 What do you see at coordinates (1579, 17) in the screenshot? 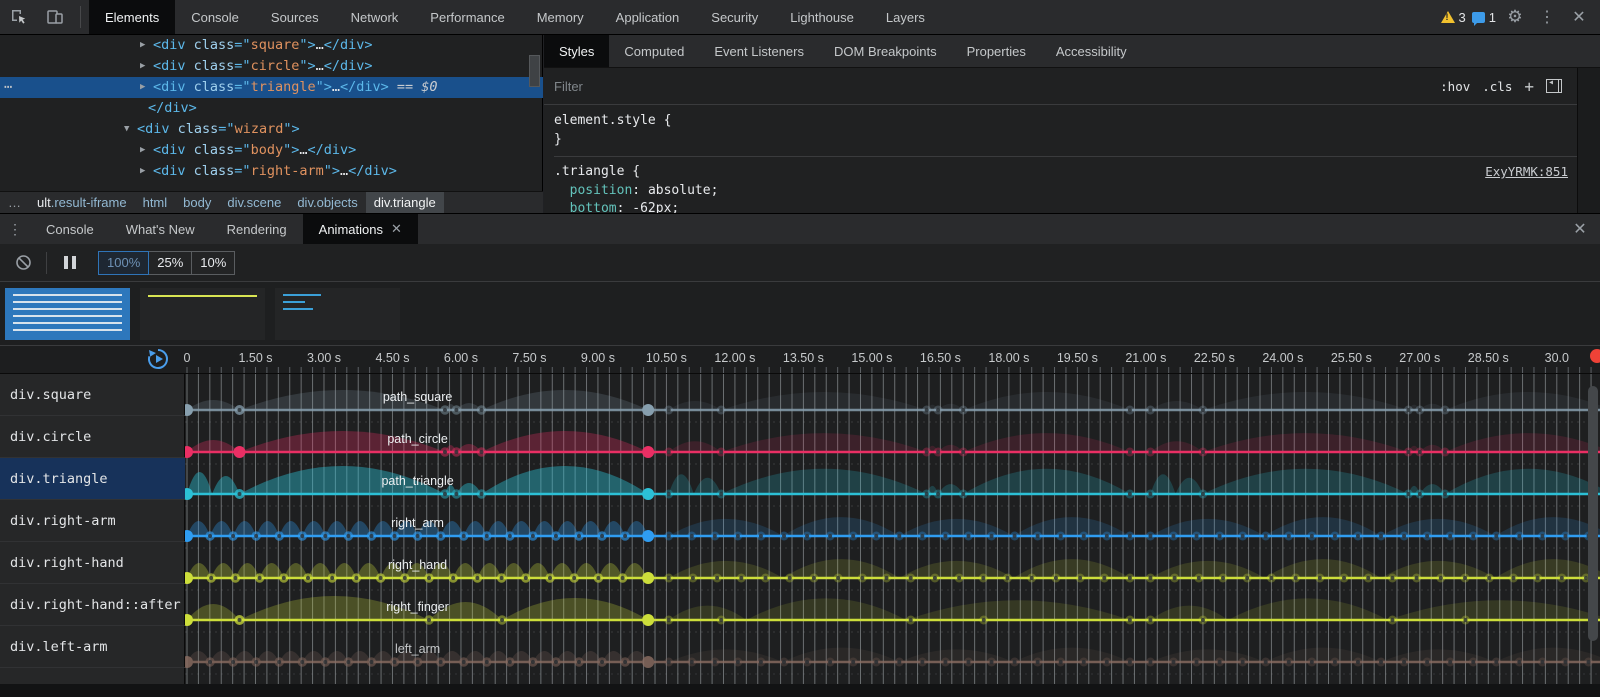
I see `close-devtools-icon: ✕` at bounding box center [1579, 17].